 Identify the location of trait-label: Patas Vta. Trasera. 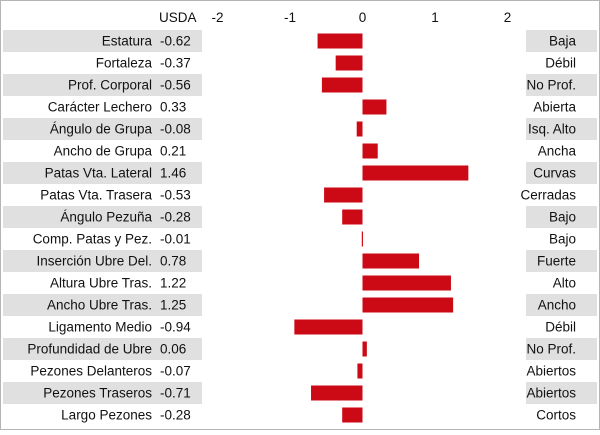
(96, 195).